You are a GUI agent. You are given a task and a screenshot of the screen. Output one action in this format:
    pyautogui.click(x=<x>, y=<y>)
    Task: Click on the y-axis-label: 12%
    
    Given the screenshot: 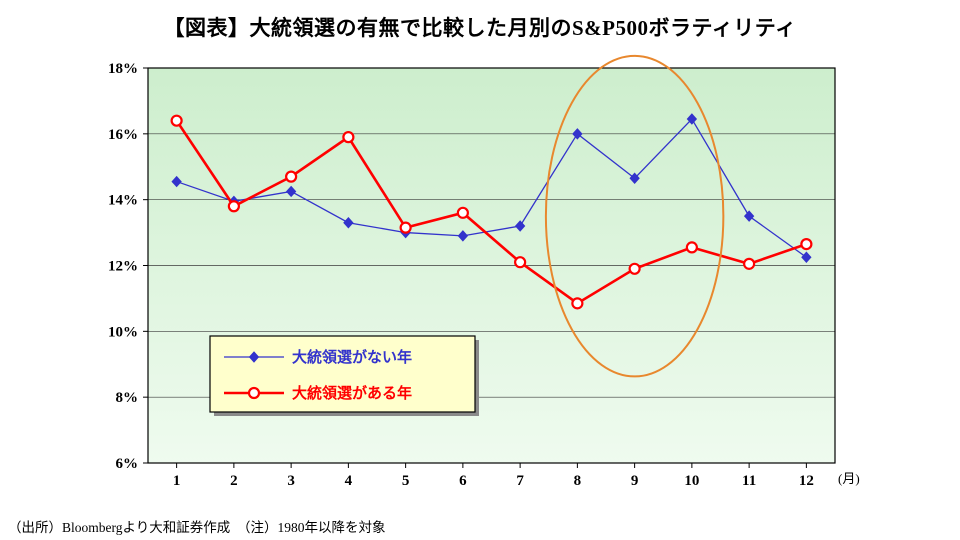 What is the action you would take?
    pyautogui.click(x=123, y=267)
    